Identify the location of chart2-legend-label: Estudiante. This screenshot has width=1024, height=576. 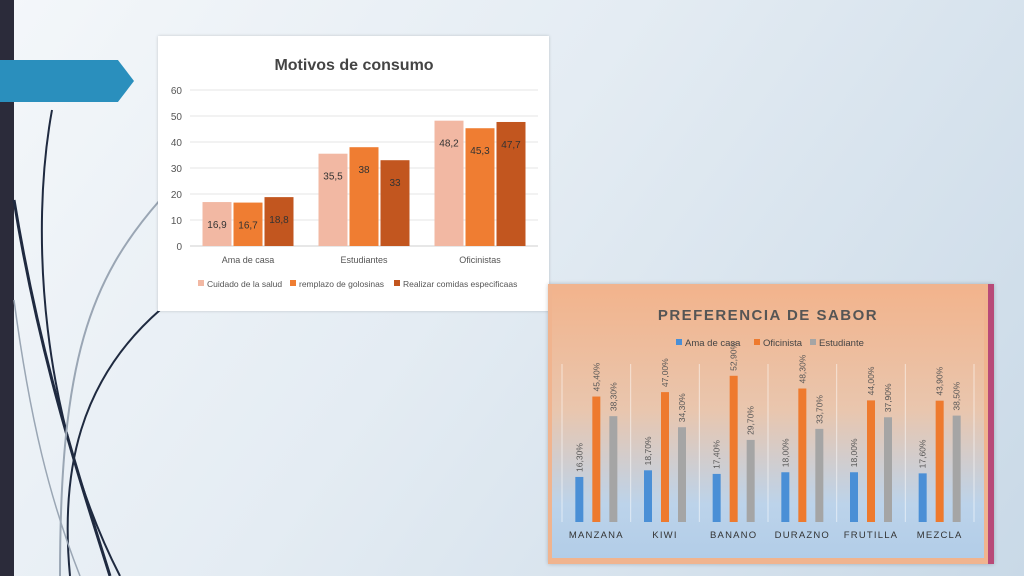
(841, 343).